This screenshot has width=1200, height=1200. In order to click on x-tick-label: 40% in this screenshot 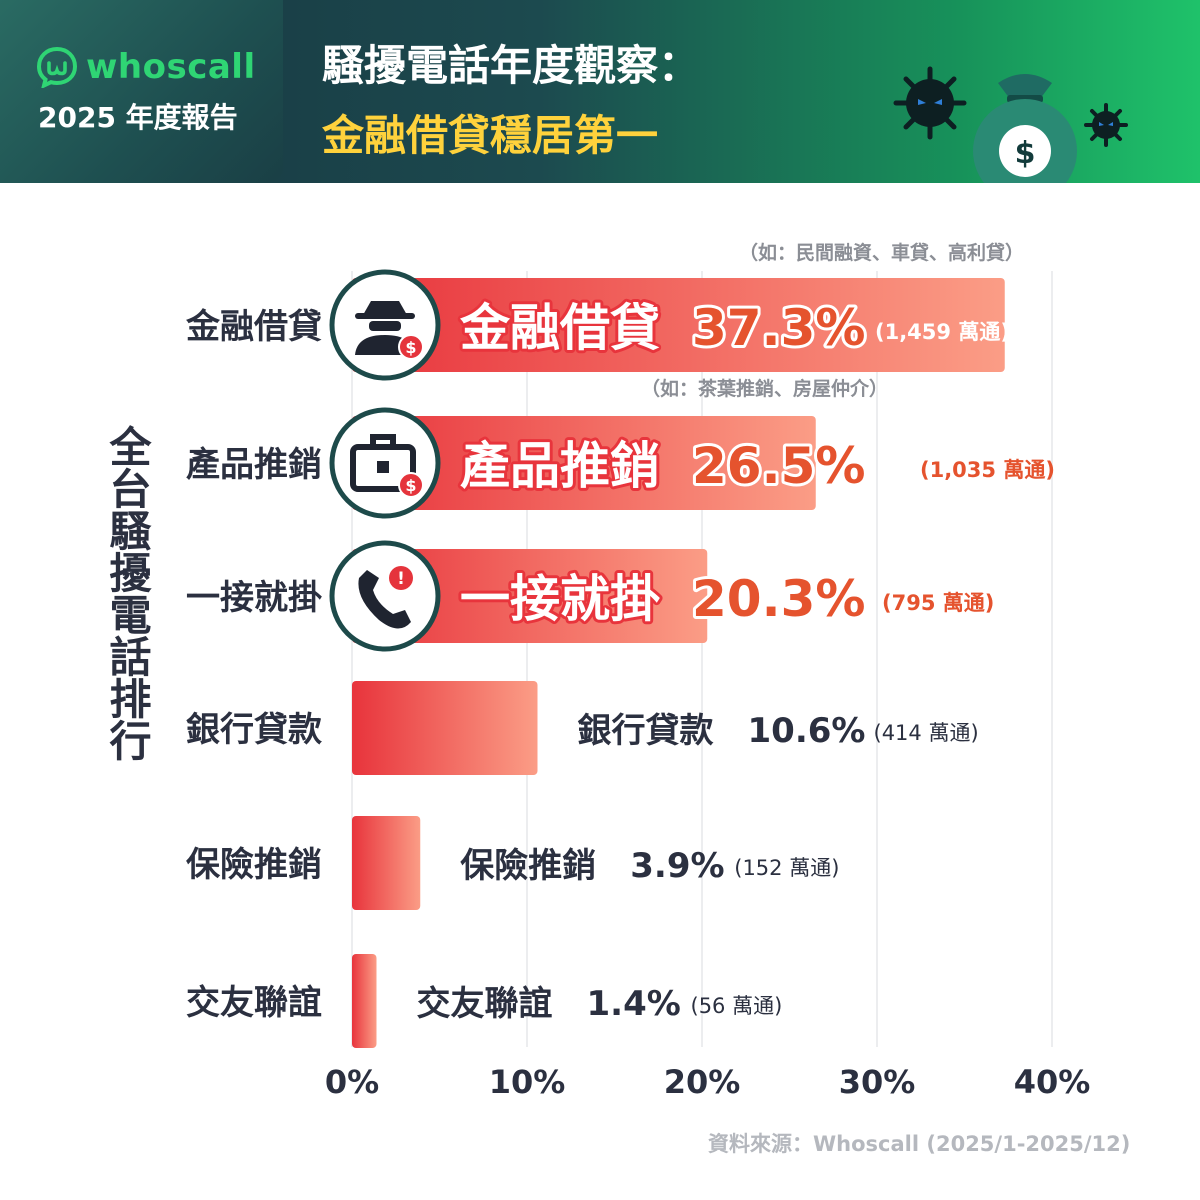, I will do `click(1052, 1082)`.